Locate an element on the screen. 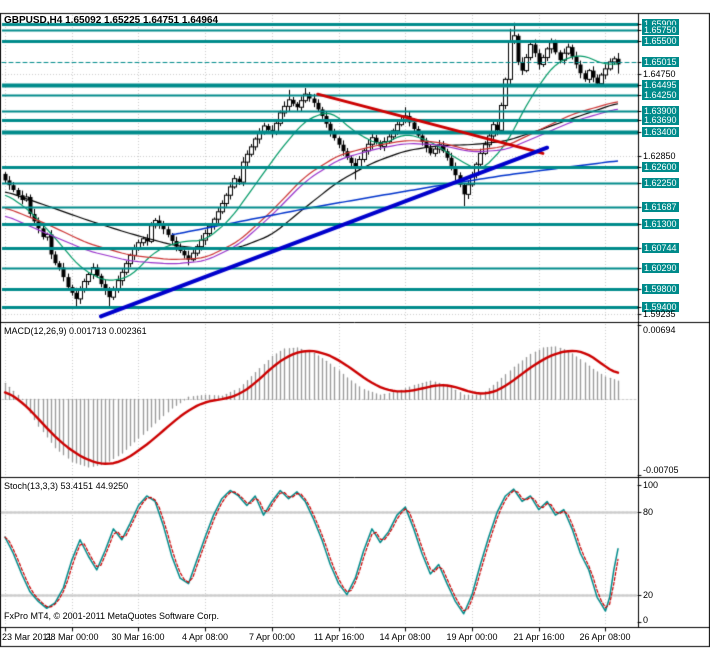 Image resolution: width=710 pixels, height=648 pixels. stoch-indicator-label: Stoch(13,3,3) 53.4151 44.9250 is located at coordinates (66, 486).